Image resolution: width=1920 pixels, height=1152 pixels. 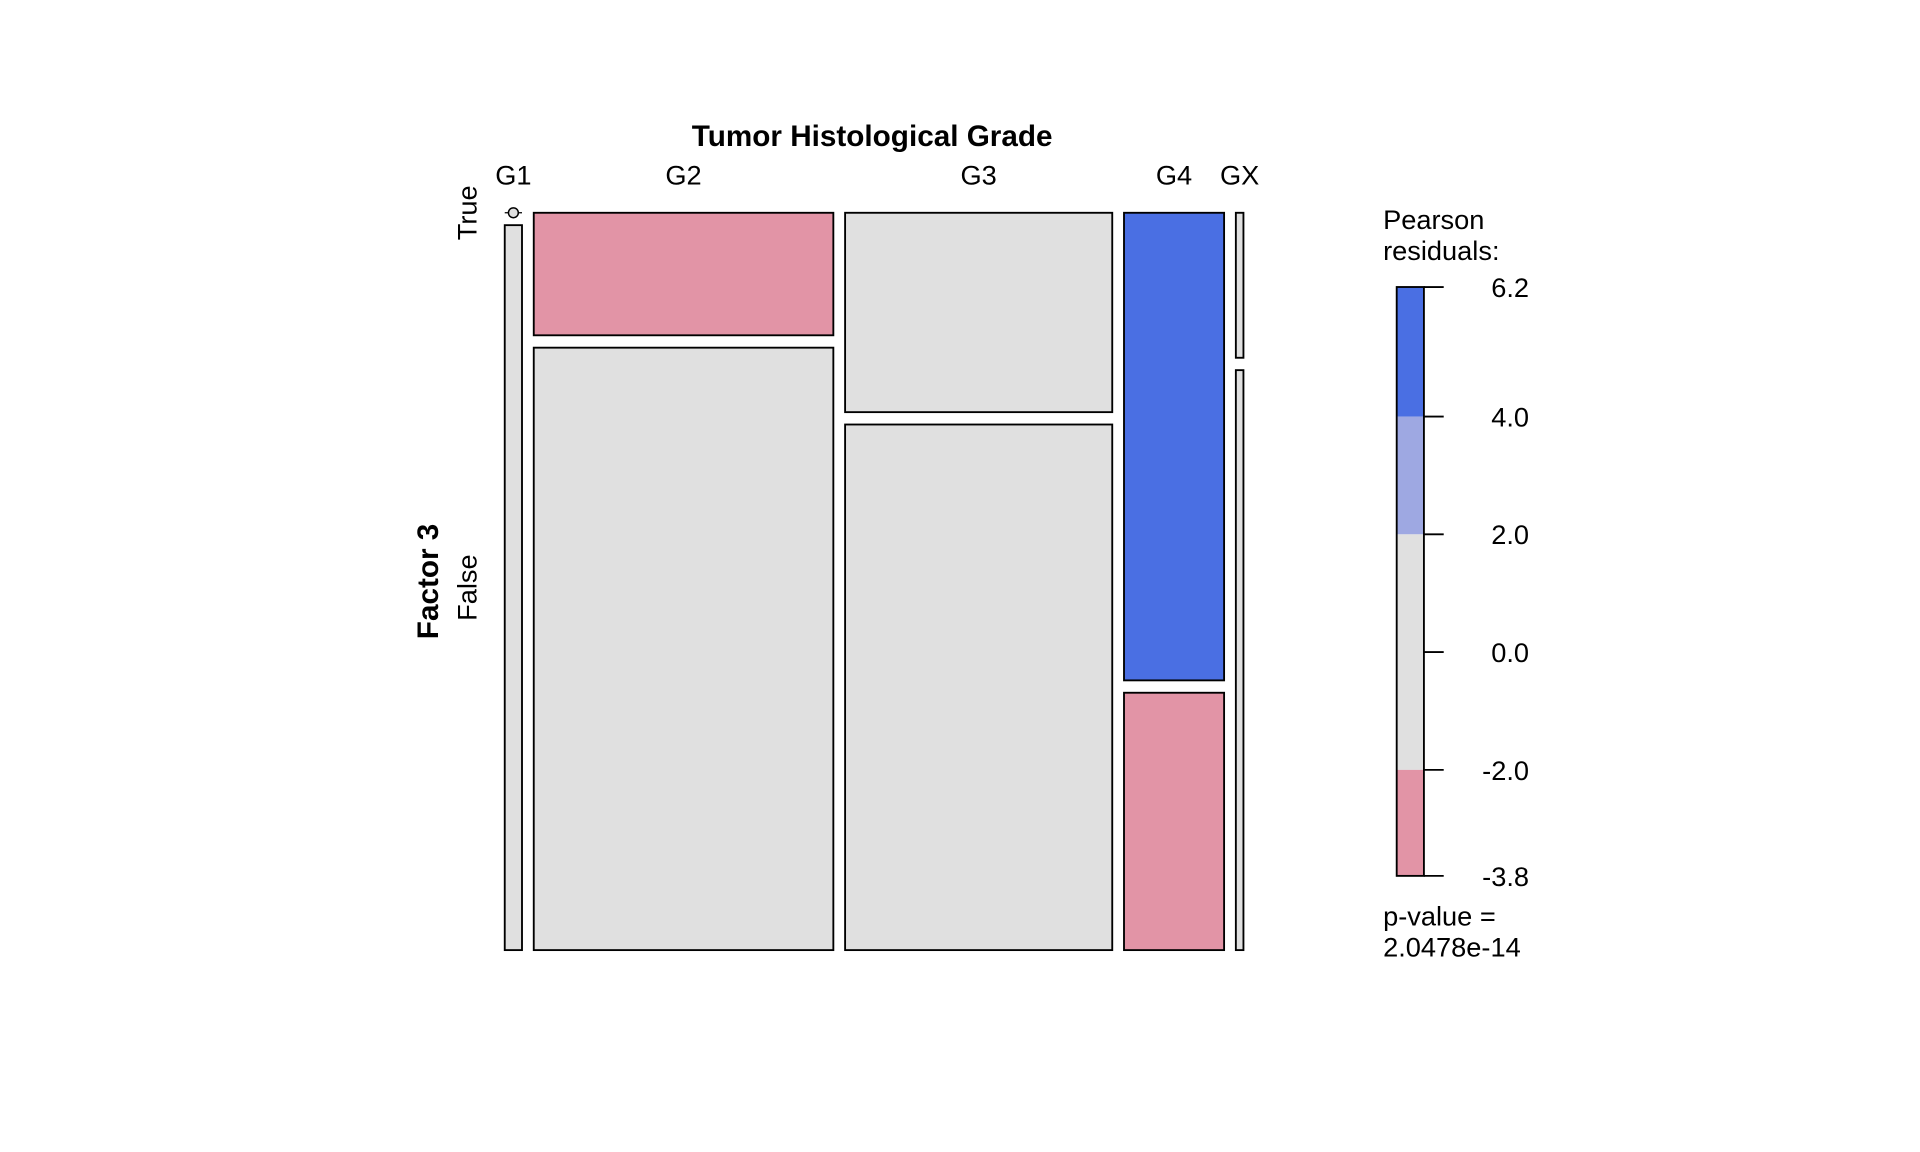 What do you see at coordinates (1239, 285) in the screenshot?
I see `cell-gx-true` at bounding box center [1239, 285].